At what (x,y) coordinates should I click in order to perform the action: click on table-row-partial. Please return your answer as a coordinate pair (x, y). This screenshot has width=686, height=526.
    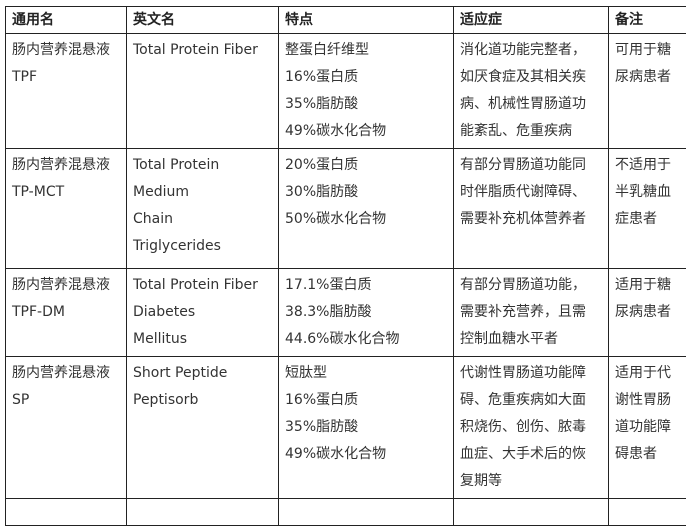
    Looking at the image, I should click on (346, 512).